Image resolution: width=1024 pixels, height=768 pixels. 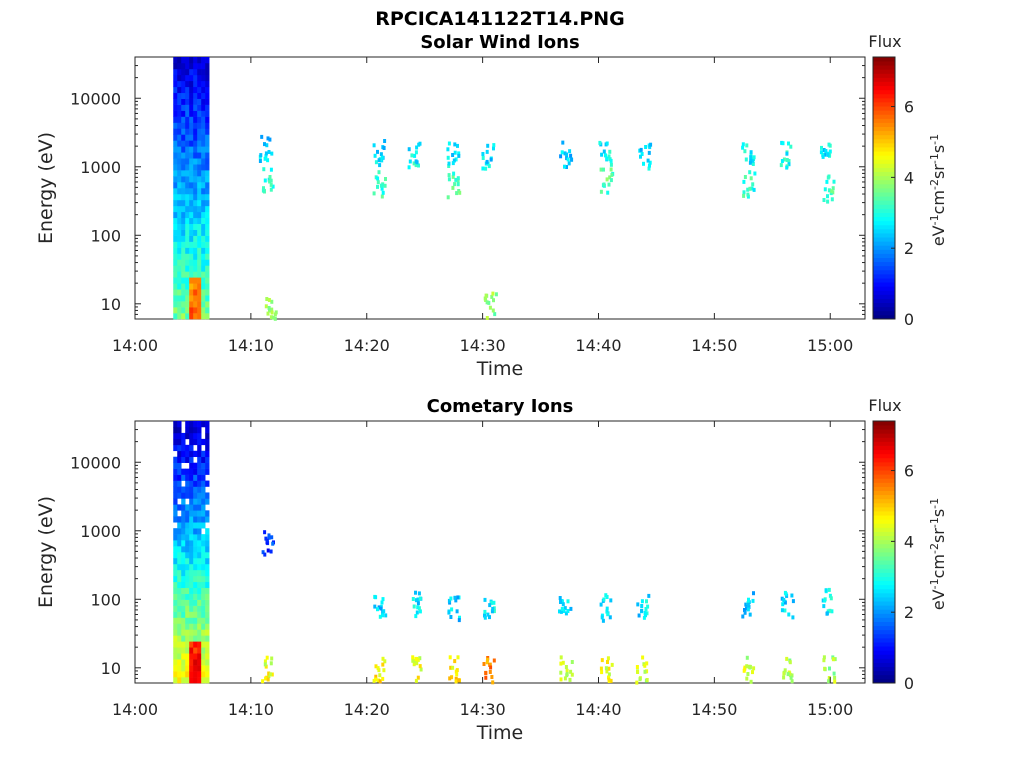 What do you see at coordinates (46, 188) in the screenshot?
I see `y-axis-label: Energy (eV)` at bounding box center [46, 188].